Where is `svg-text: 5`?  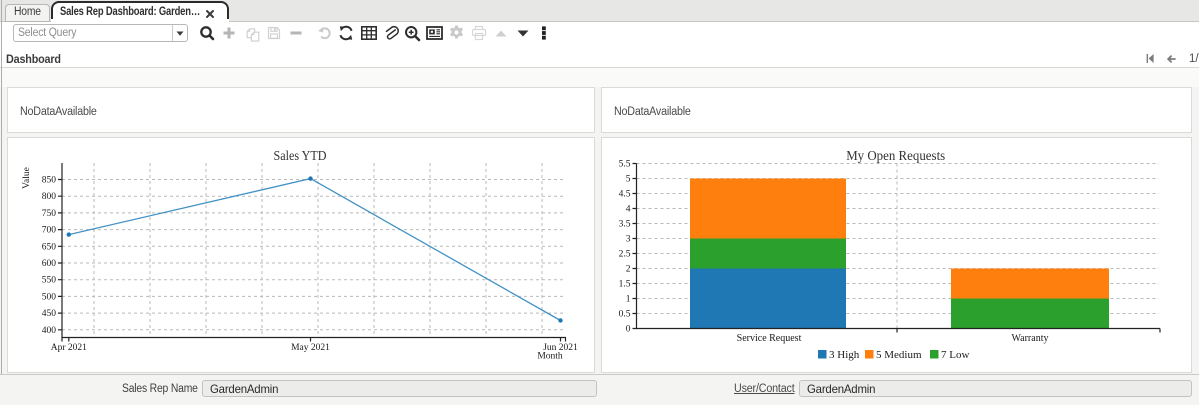 svg-text: 5 is located at coordinates (628, 180).